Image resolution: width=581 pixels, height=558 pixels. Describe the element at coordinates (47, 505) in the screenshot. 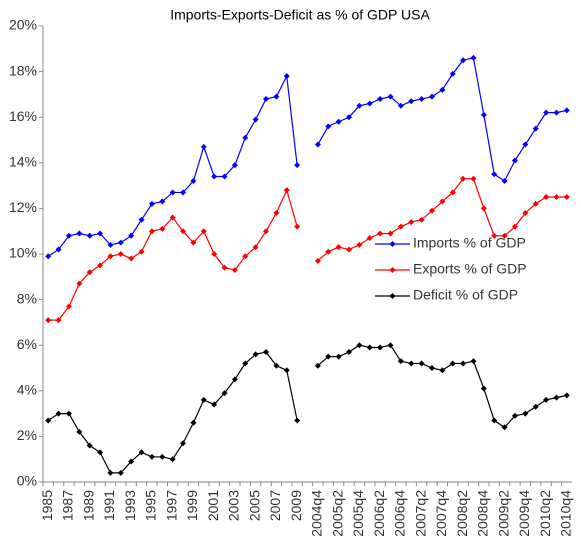

I see `x-tick-label: 1985` at that location.